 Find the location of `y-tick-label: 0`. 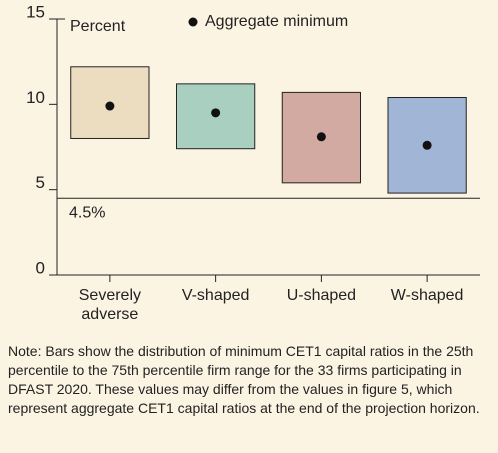

y-tick-label: 0 is located at coordinates (40, 267).